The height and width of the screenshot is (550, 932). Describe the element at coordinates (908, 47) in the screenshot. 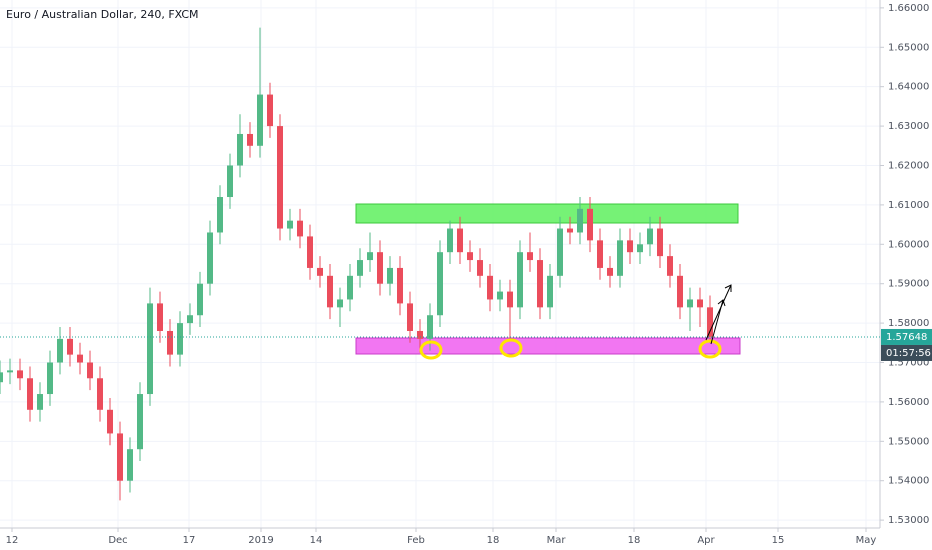

I see `y-tick-label: 1.65000` at that location.